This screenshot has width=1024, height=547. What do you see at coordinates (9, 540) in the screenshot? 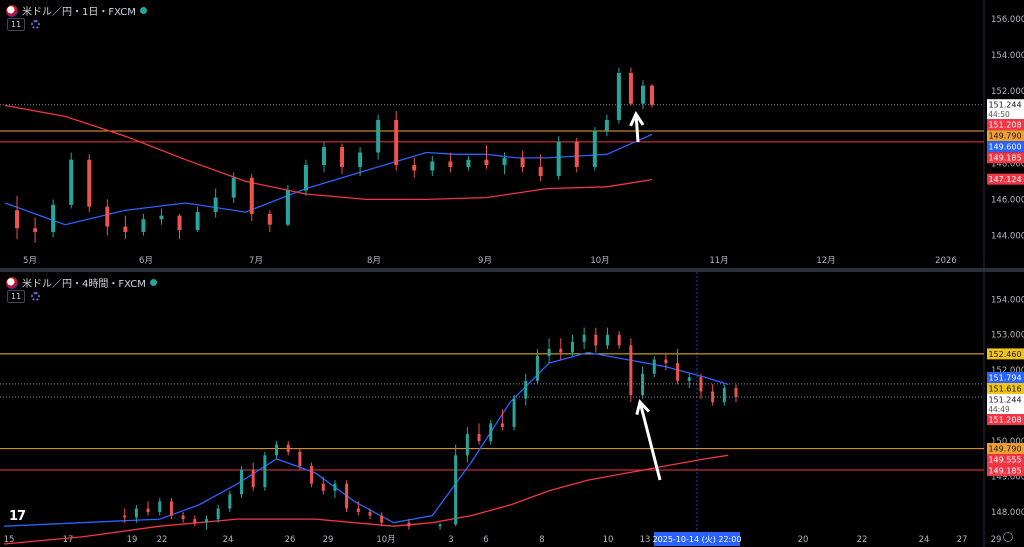
I see `x-tick-label: 15` at bounding box center [9, 540].